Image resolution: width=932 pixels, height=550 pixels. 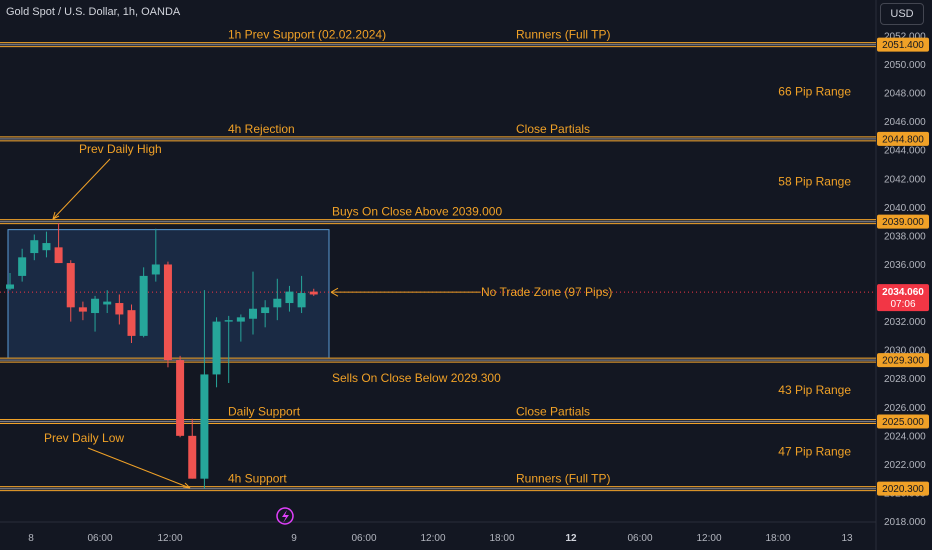 I want to click on no-trade-zone-arrowhead, so click(x=334, y=292).